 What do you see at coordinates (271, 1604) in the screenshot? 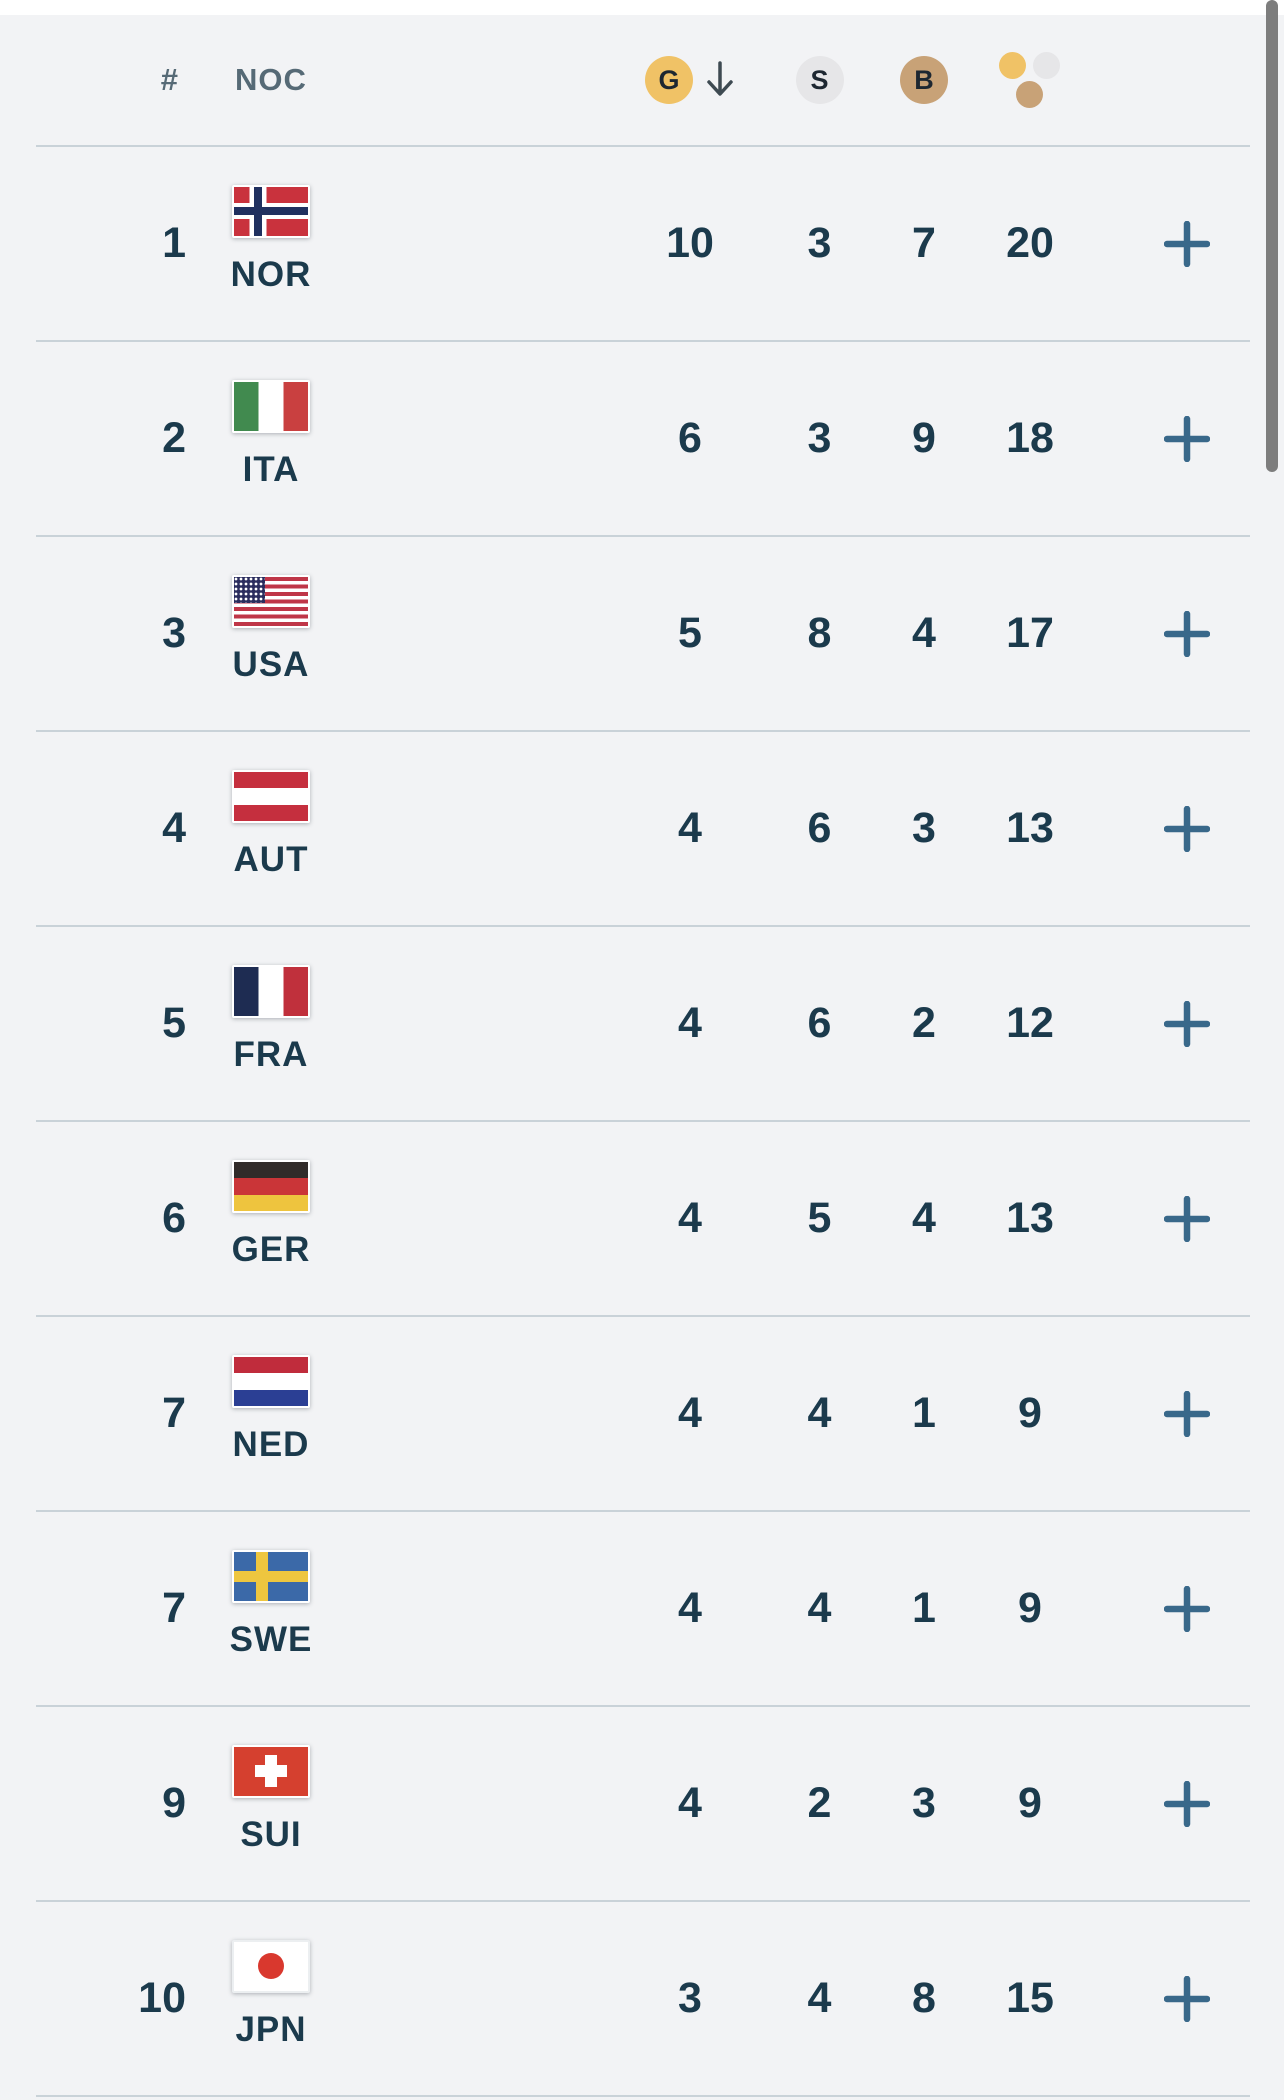
I see `country-cell: SWE` at bounding box center [271, 1604].